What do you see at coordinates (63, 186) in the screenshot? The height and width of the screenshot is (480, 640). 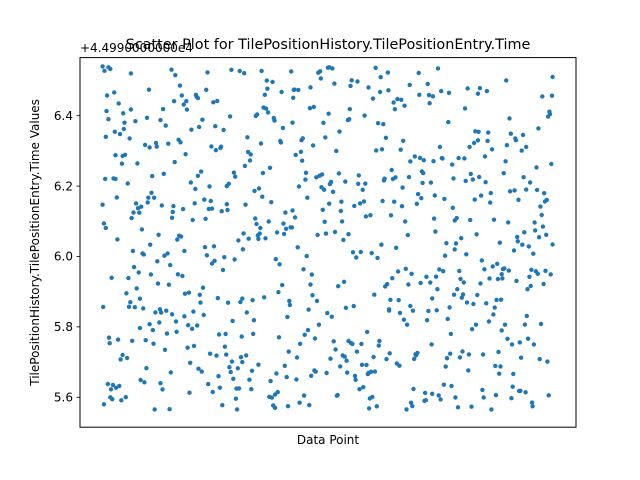 I see `y-tick-label: 6.2` at bounding box center [63, 186].